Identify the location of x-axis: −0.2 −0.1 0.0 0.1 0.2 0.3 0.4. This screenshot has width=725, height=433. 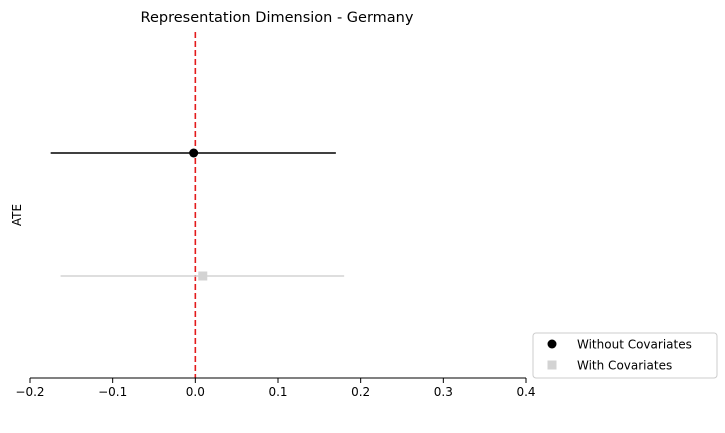
(275, 388).